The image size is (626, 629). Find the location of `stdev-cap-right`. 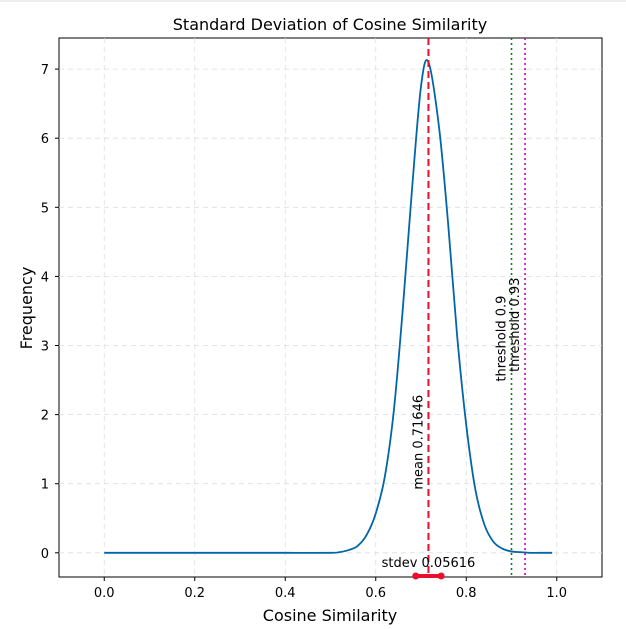

stdev-cap-right is located at coordinates (441, 576).